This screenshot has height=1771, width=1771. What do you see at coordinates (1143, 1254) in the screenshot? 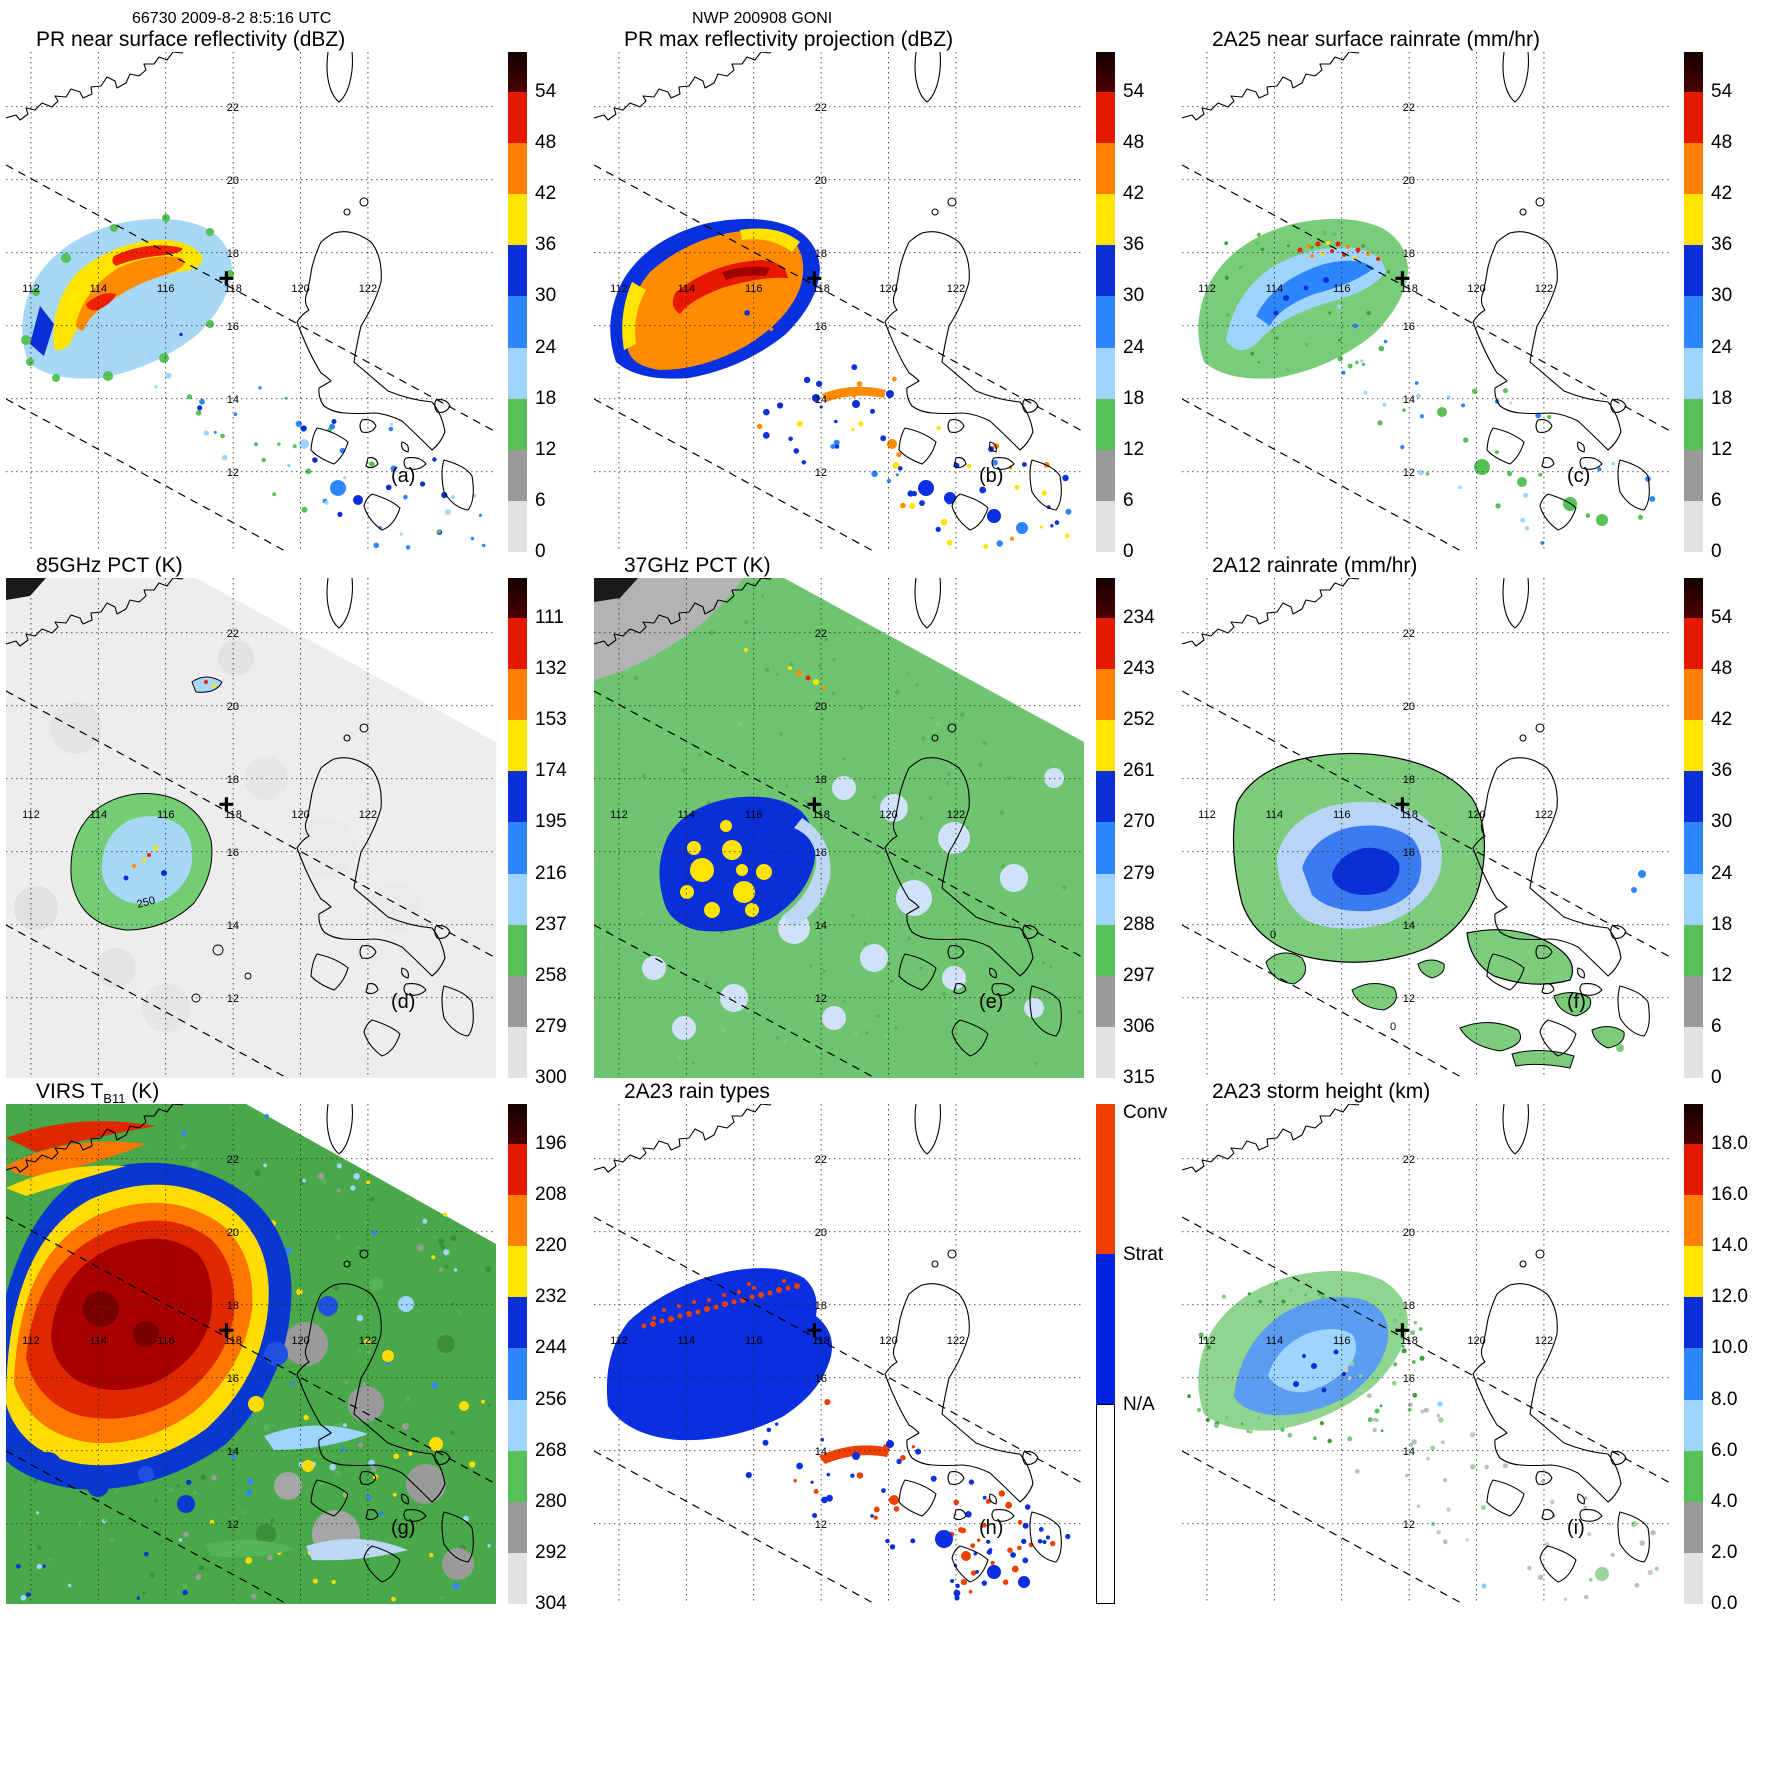
I see `colorbar-category-label: Strat` at bounding box center [1143, 1254].